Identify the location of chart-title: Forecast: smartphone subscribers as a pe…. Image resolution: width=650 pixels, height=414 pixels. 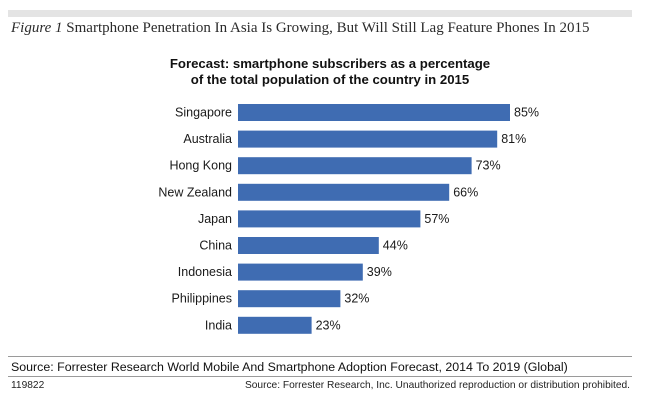
(330, 72).